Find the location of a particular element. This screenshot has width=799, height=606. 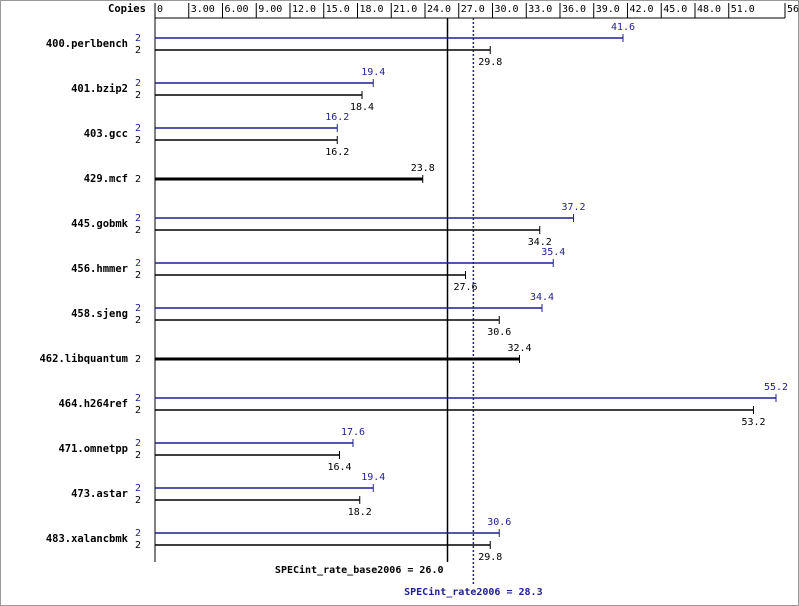

reference-label: SPECint_rate2006 = 28.3 is located at coordinates (473, 592).